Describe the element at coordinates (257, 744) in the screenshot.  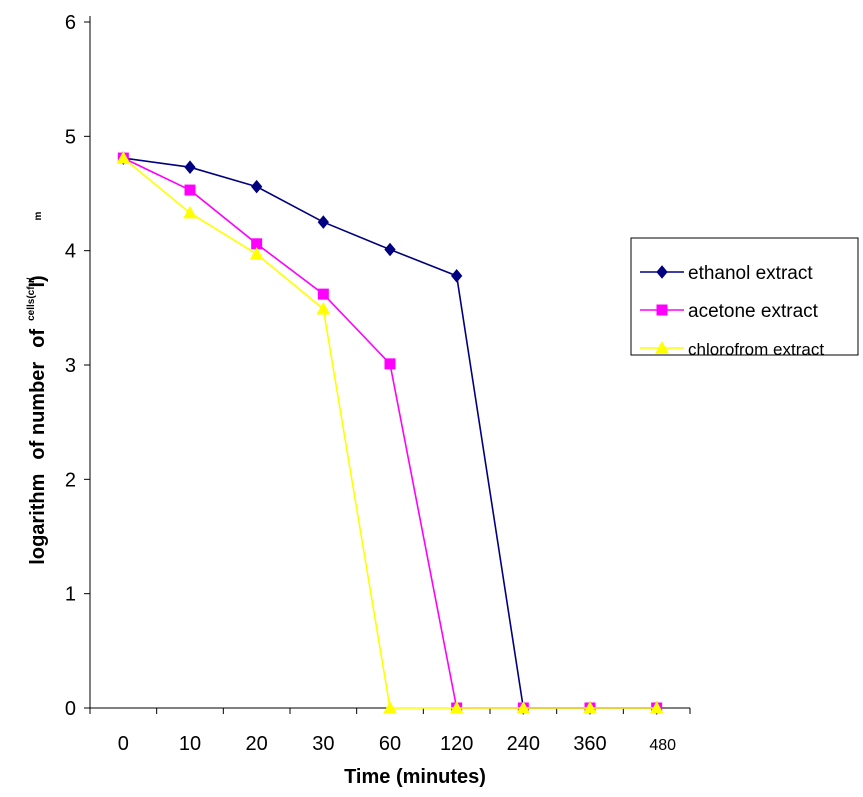
I see `x-tick-label: 20` at that location.